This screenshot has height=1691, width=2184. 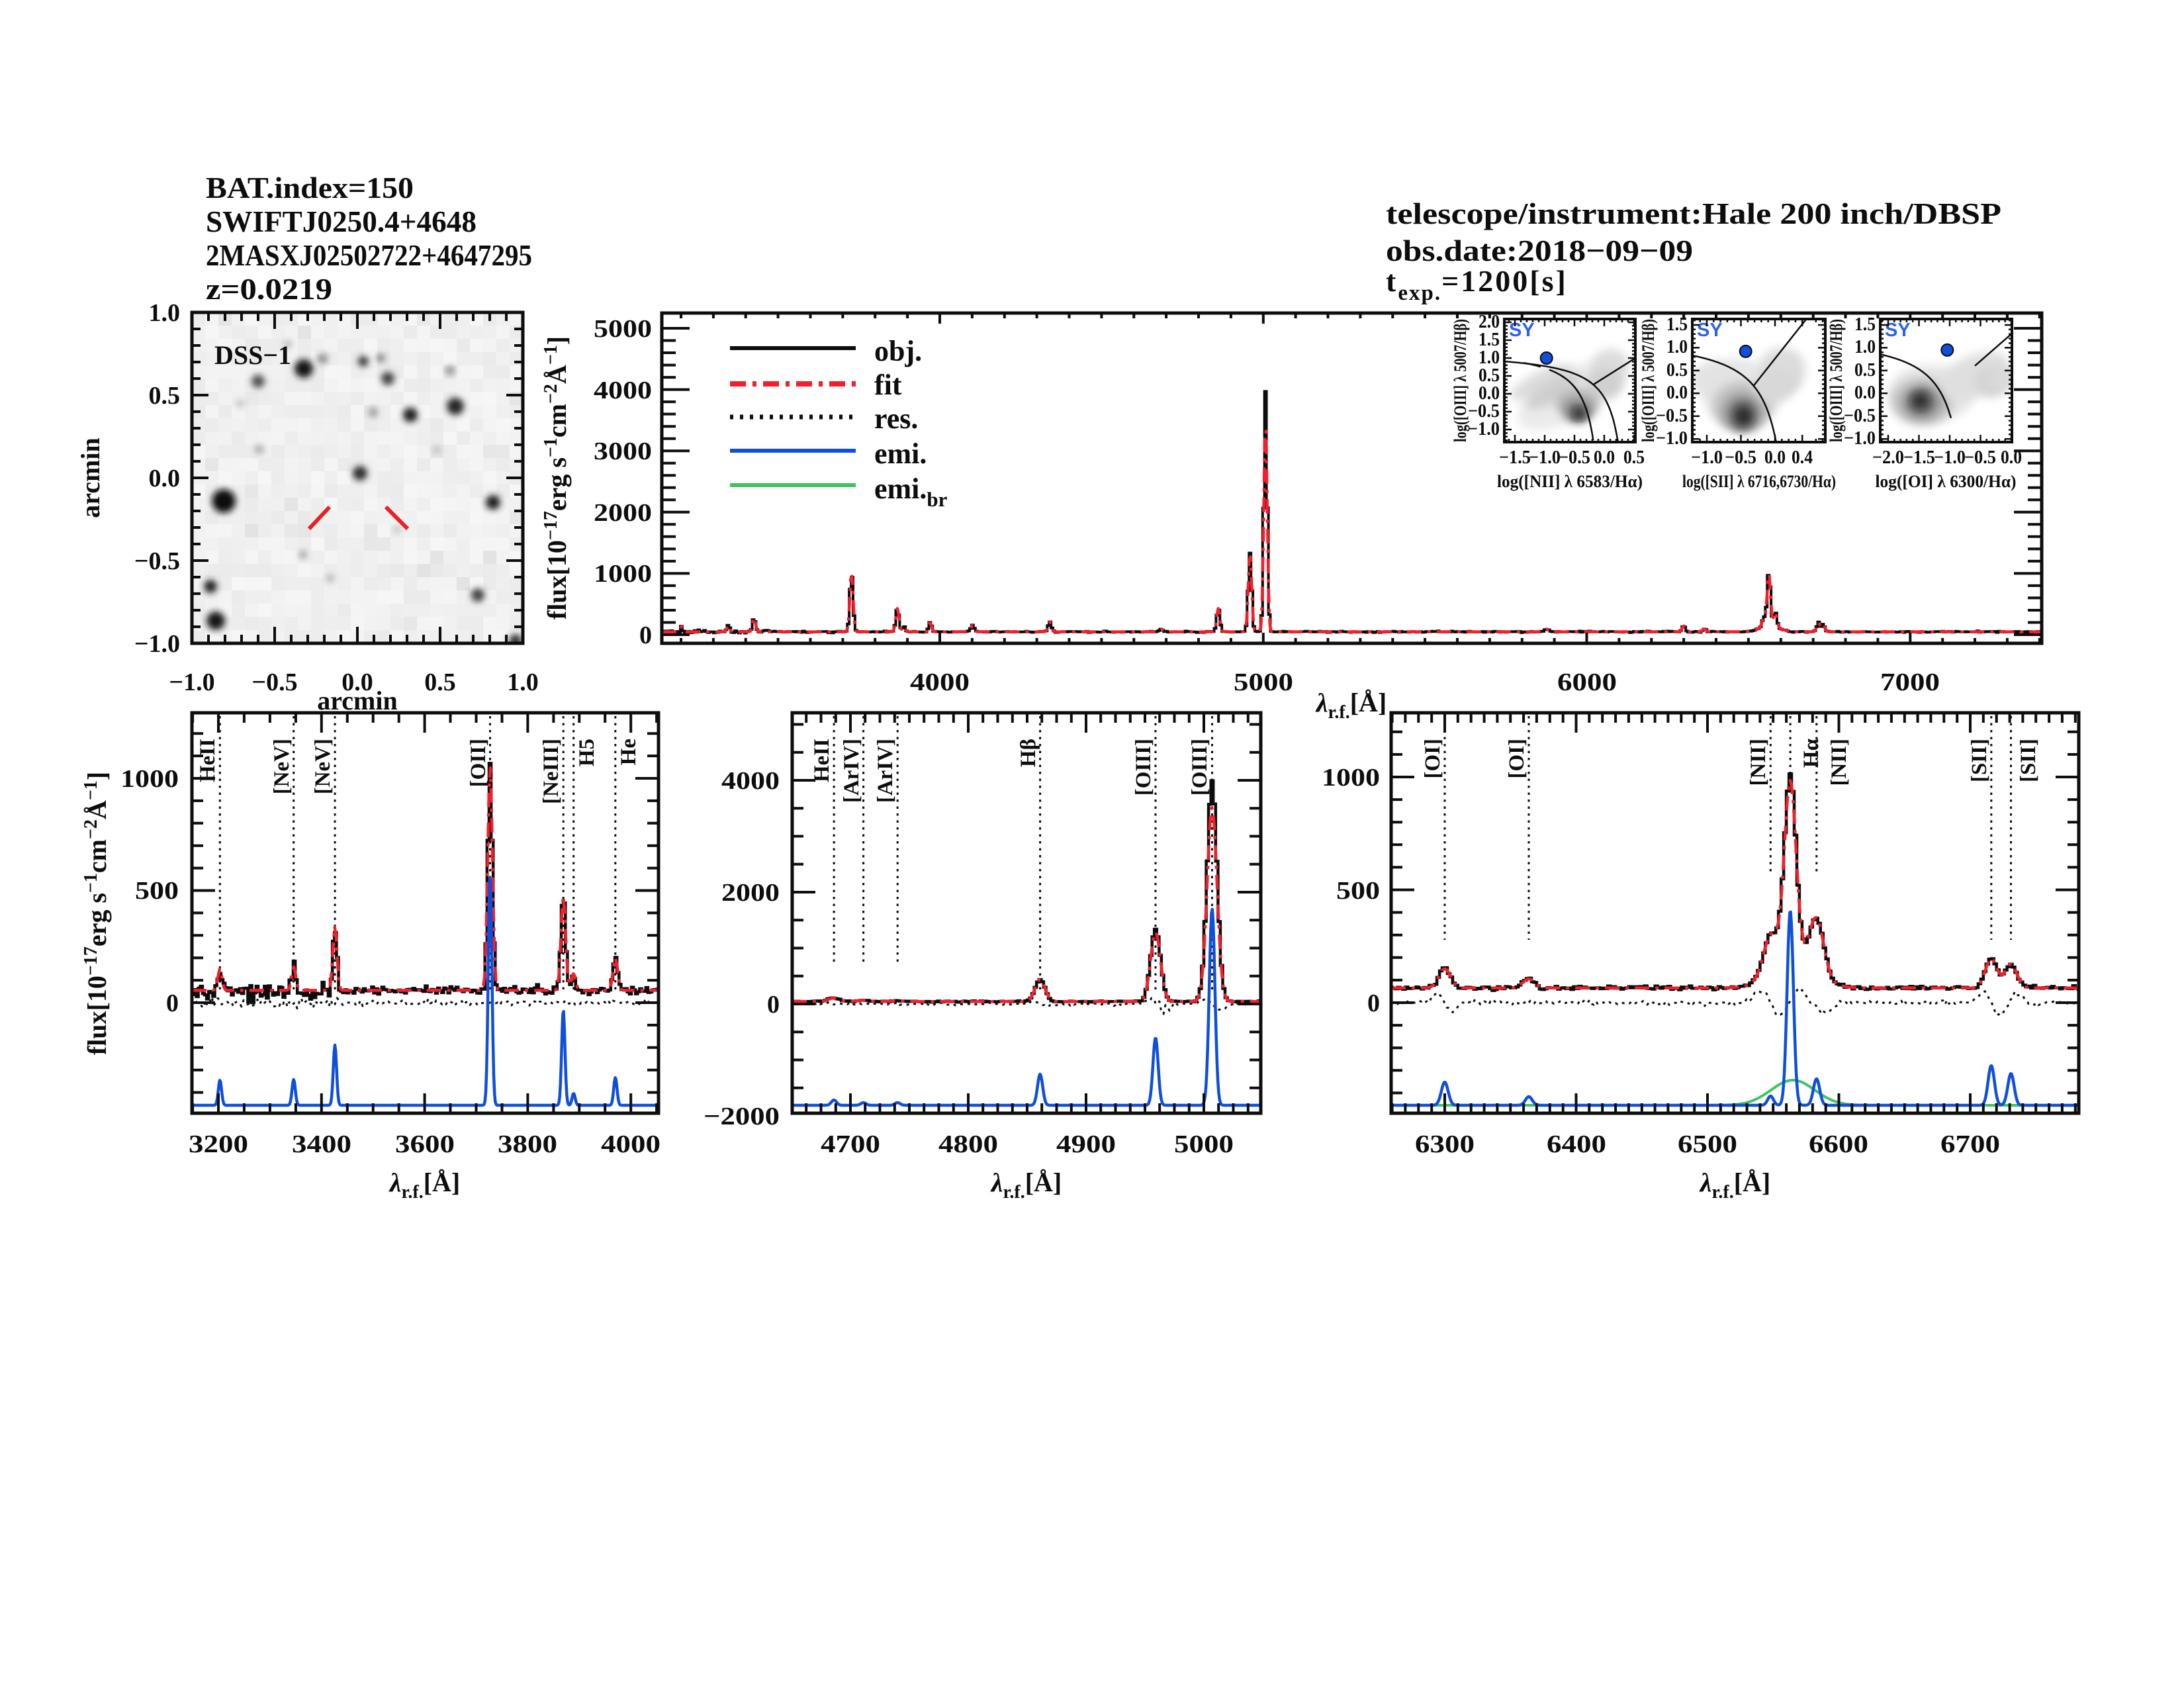 What do you see at coordinates (1693, 213) in the screenshot?
I see `svg-text:telescope/instrument:Hale 200: telescope/instrument:Hale 200 inch/DBSP` at bounding box center [1693, 213].